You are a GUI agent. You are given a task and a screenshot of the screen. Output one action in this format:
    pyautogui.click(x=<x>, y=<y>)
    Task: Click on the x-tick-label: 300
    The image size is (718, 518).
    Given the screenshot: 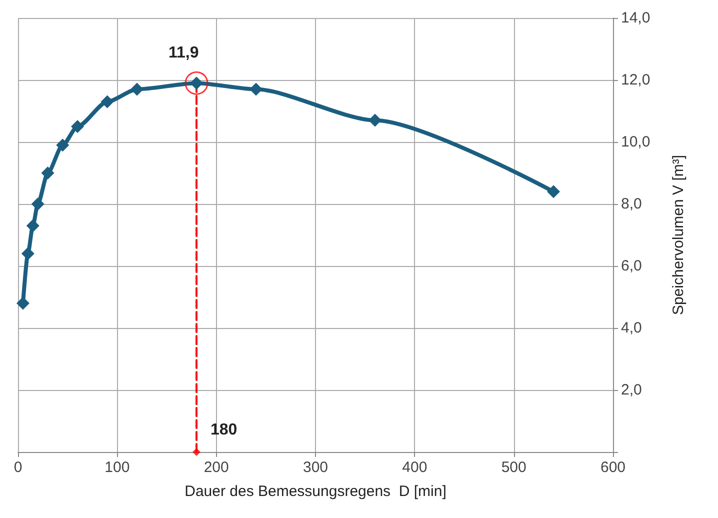 What is the action you would take?
    pyautogui.click(x=315, y=467)
    